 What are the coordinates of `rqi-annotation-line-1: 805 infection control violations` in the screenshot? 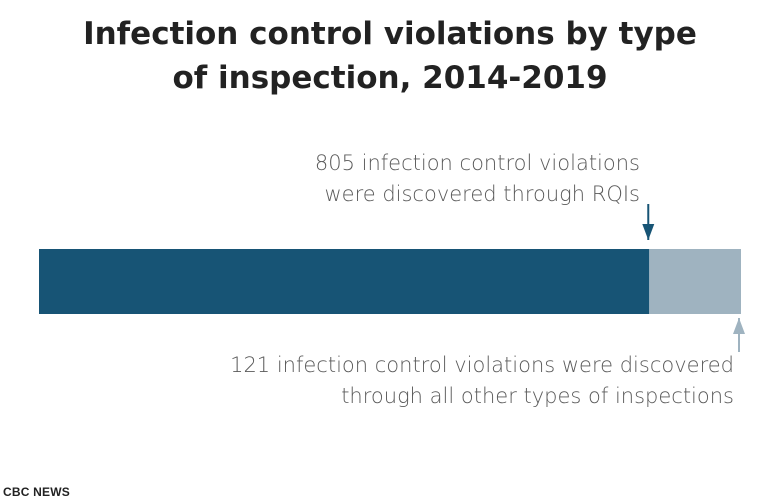 It's located at (477, 163).